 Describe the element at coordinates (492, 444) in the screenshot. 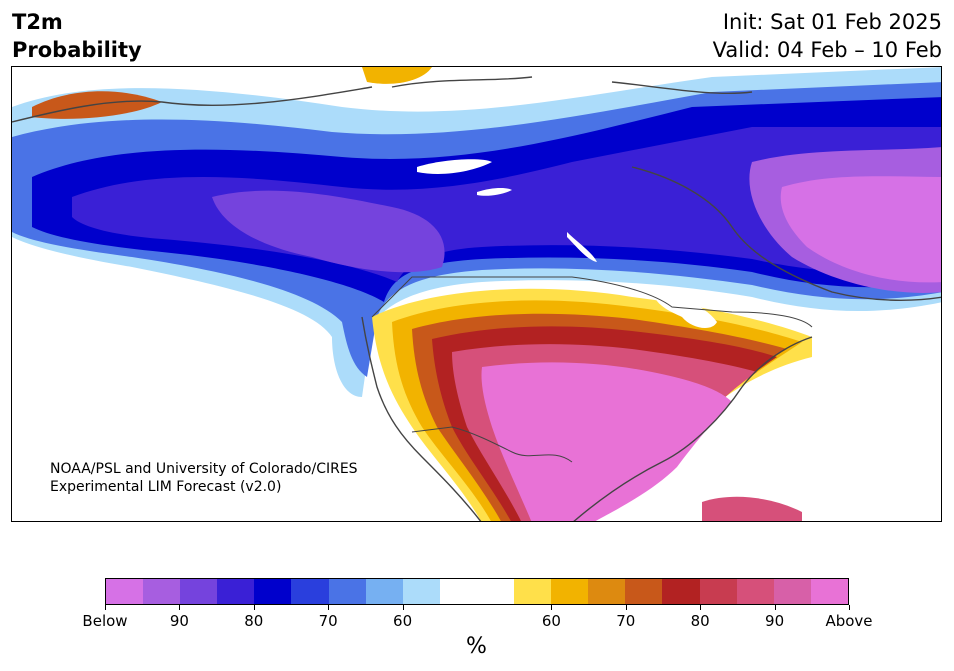

I see `us-mexico-border` at that location.